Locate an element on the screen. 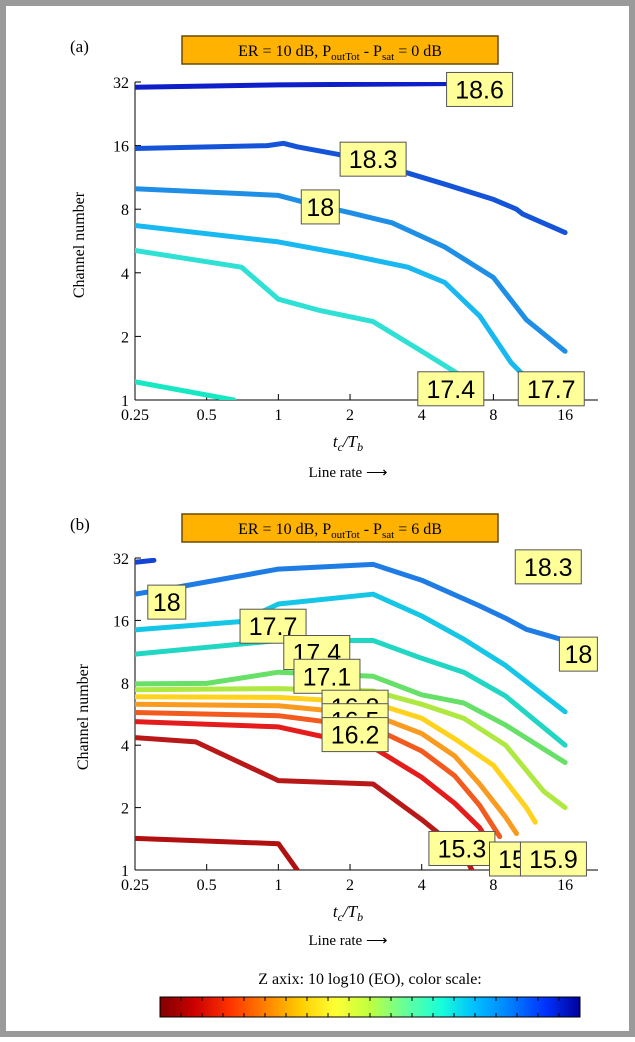 The width and height of the screenshot is (635, 1042). panel-b-contour-label-text: 16.2 is located at coordinates (355, 736).